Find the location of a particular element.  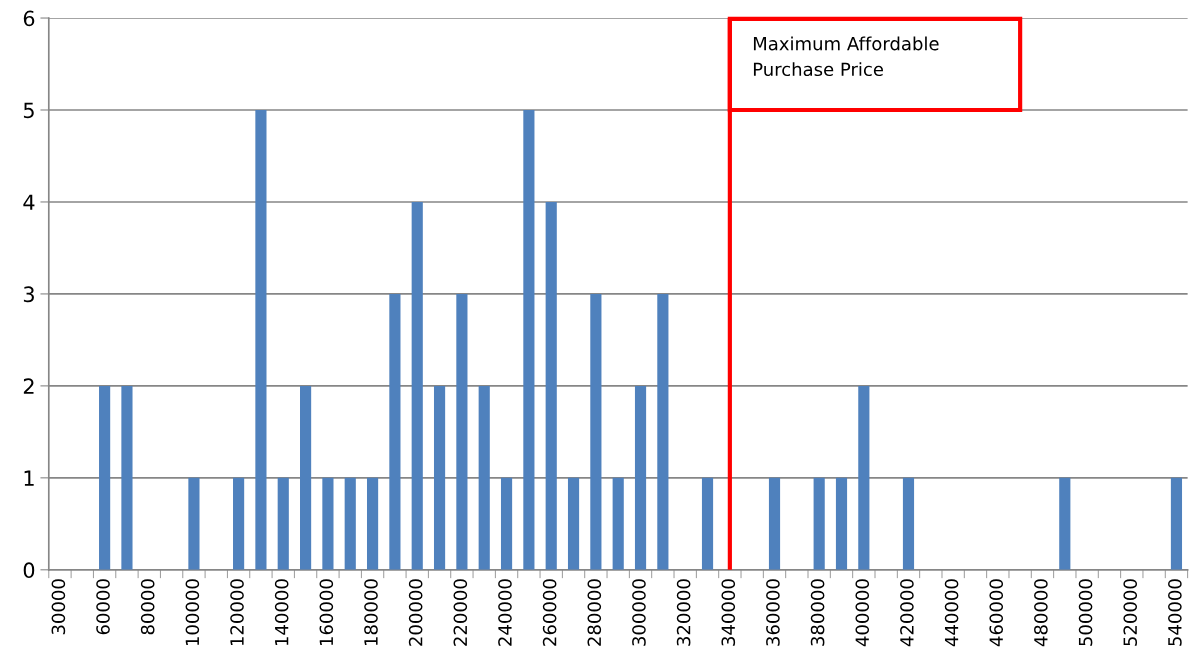

x-tick-label: 340000 is located at coordinates (728, 612).